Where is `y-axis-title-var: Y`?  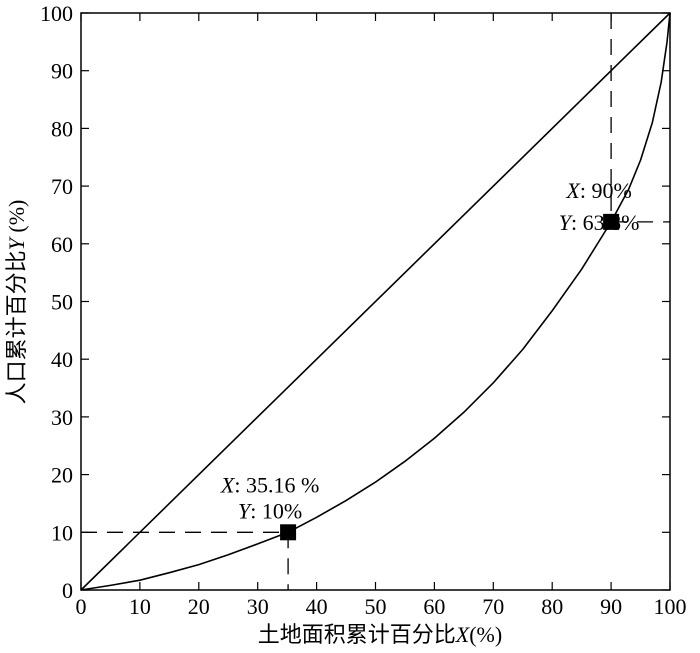 y-axis-title-var: Y is located at coordinates (16, 242).